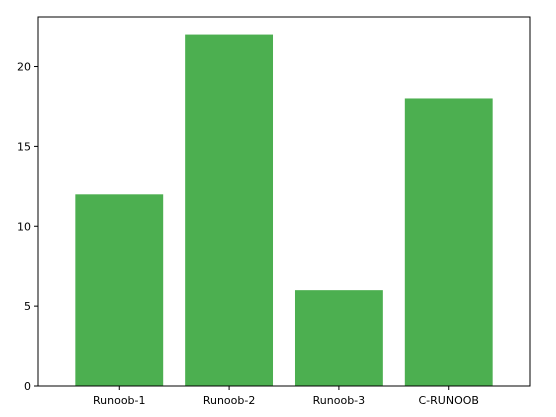 The image size is (556, 417). What do you see at coordinates (24, 146) in the screenshot?
I see `y-tick-label: 15` at bounding box center [24, 146].